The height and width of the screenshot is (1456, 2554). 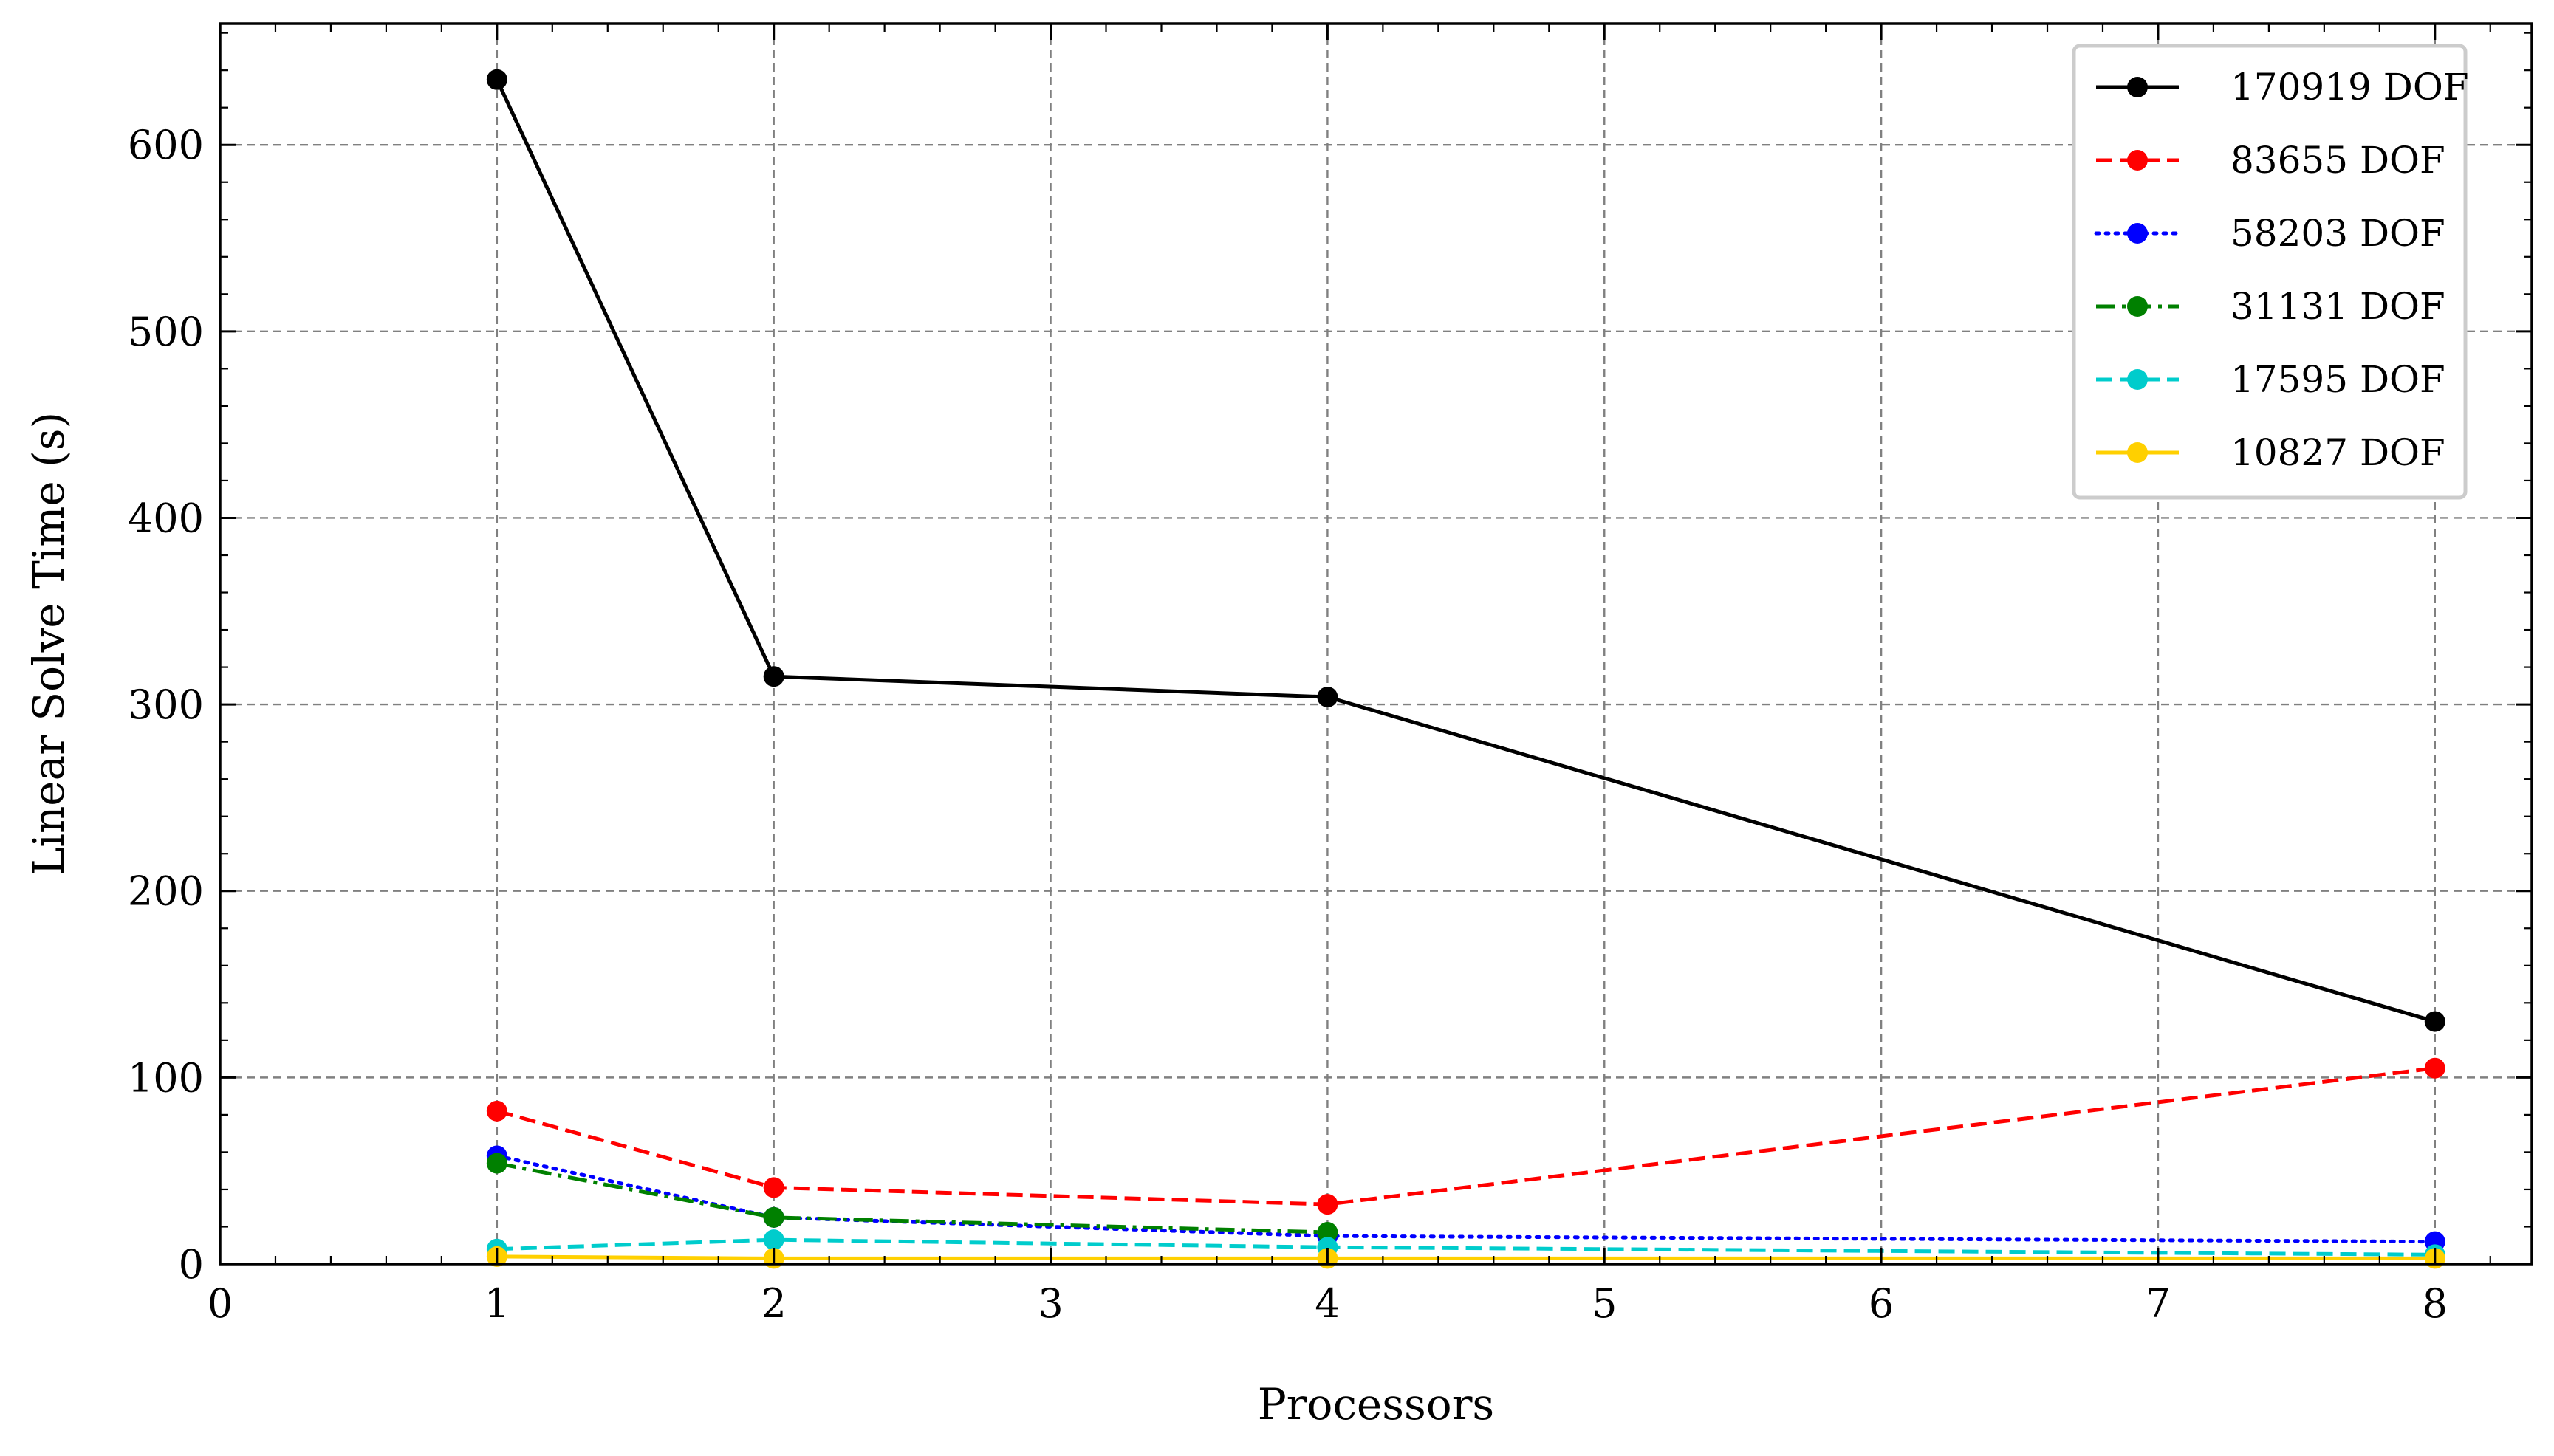 I want to click on legend-label: 58203 DOF, so click(x=2338, y=234).